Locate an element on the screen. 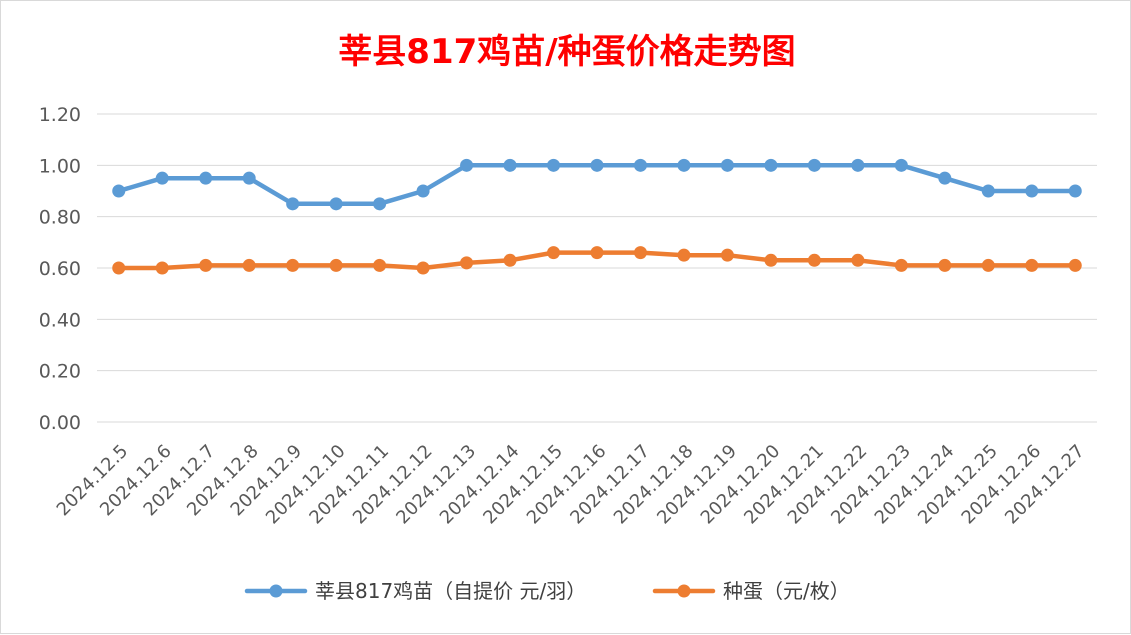 This screenshot has width=1131, height=635. y-tick-label: 0.40 is located at coordinates (60, 320).